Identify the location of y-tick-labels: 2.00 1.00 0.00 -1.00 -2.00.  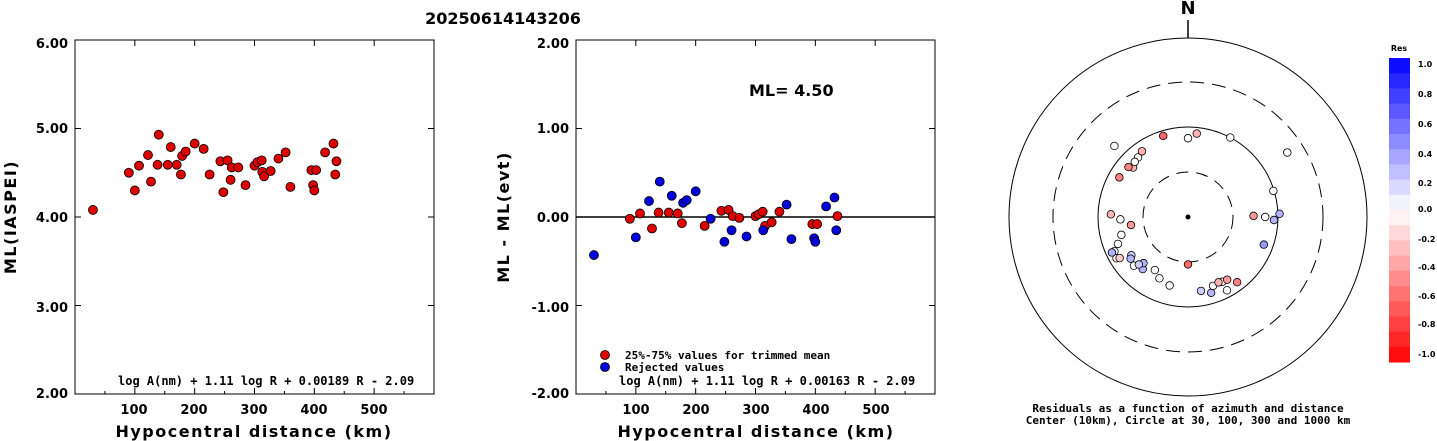
(550, 219).